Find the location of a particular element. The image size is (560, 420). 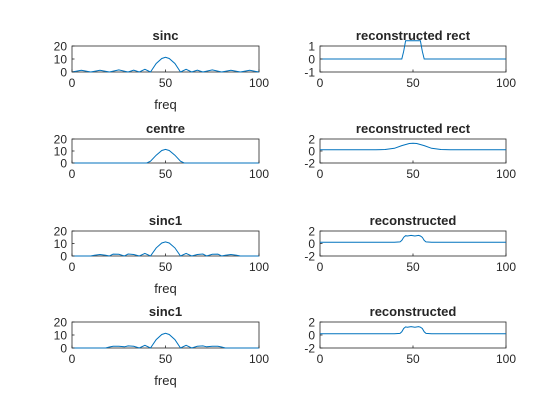

subplot-title: centre is located at coordinates (165, 128).